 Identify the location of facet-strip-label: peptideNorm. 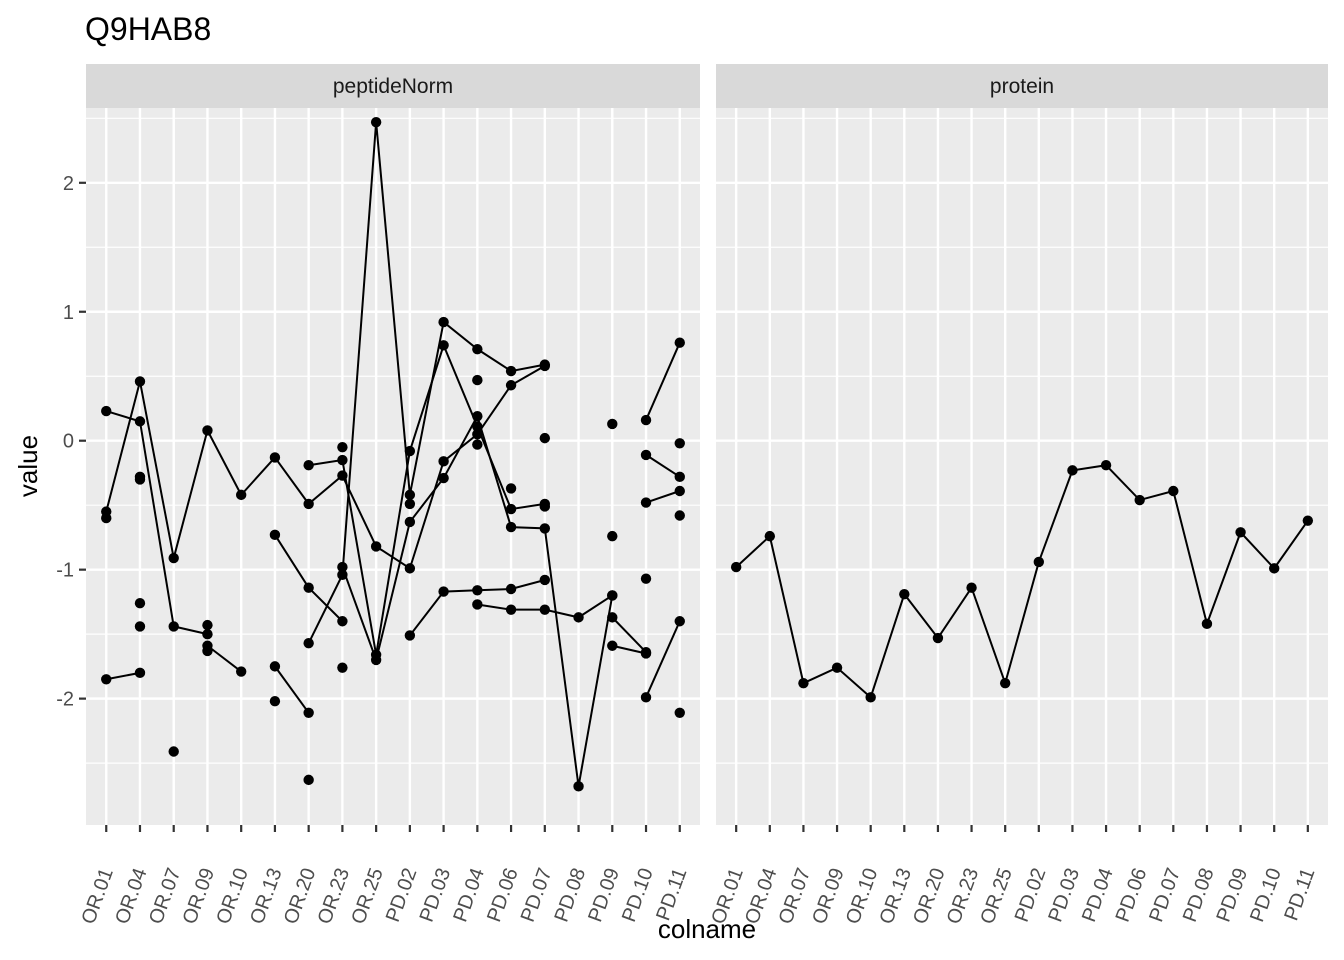
(393, 86).